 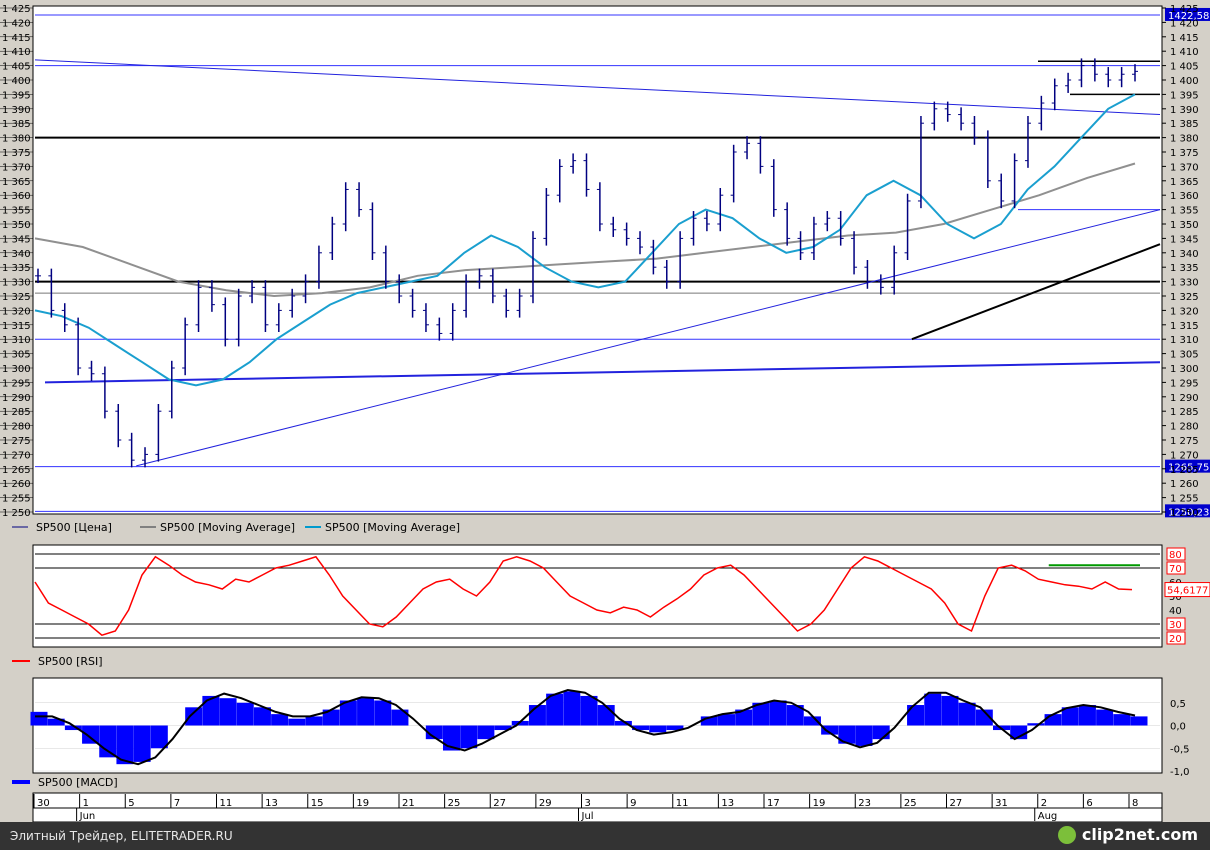 I want to click on rsi-tick-box, so click(x=1176, y=554).